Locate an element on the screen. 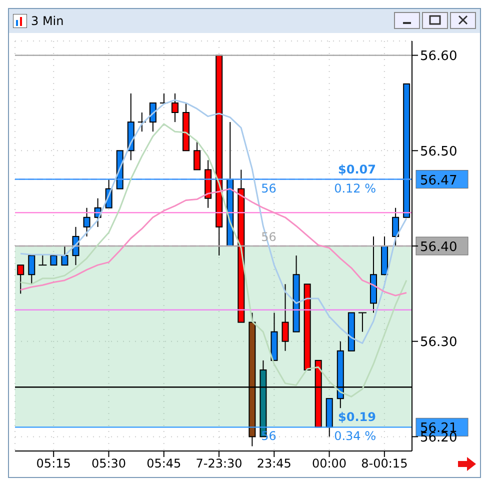  x-tick-label: 05:15 is located at coordinates (53, 463).